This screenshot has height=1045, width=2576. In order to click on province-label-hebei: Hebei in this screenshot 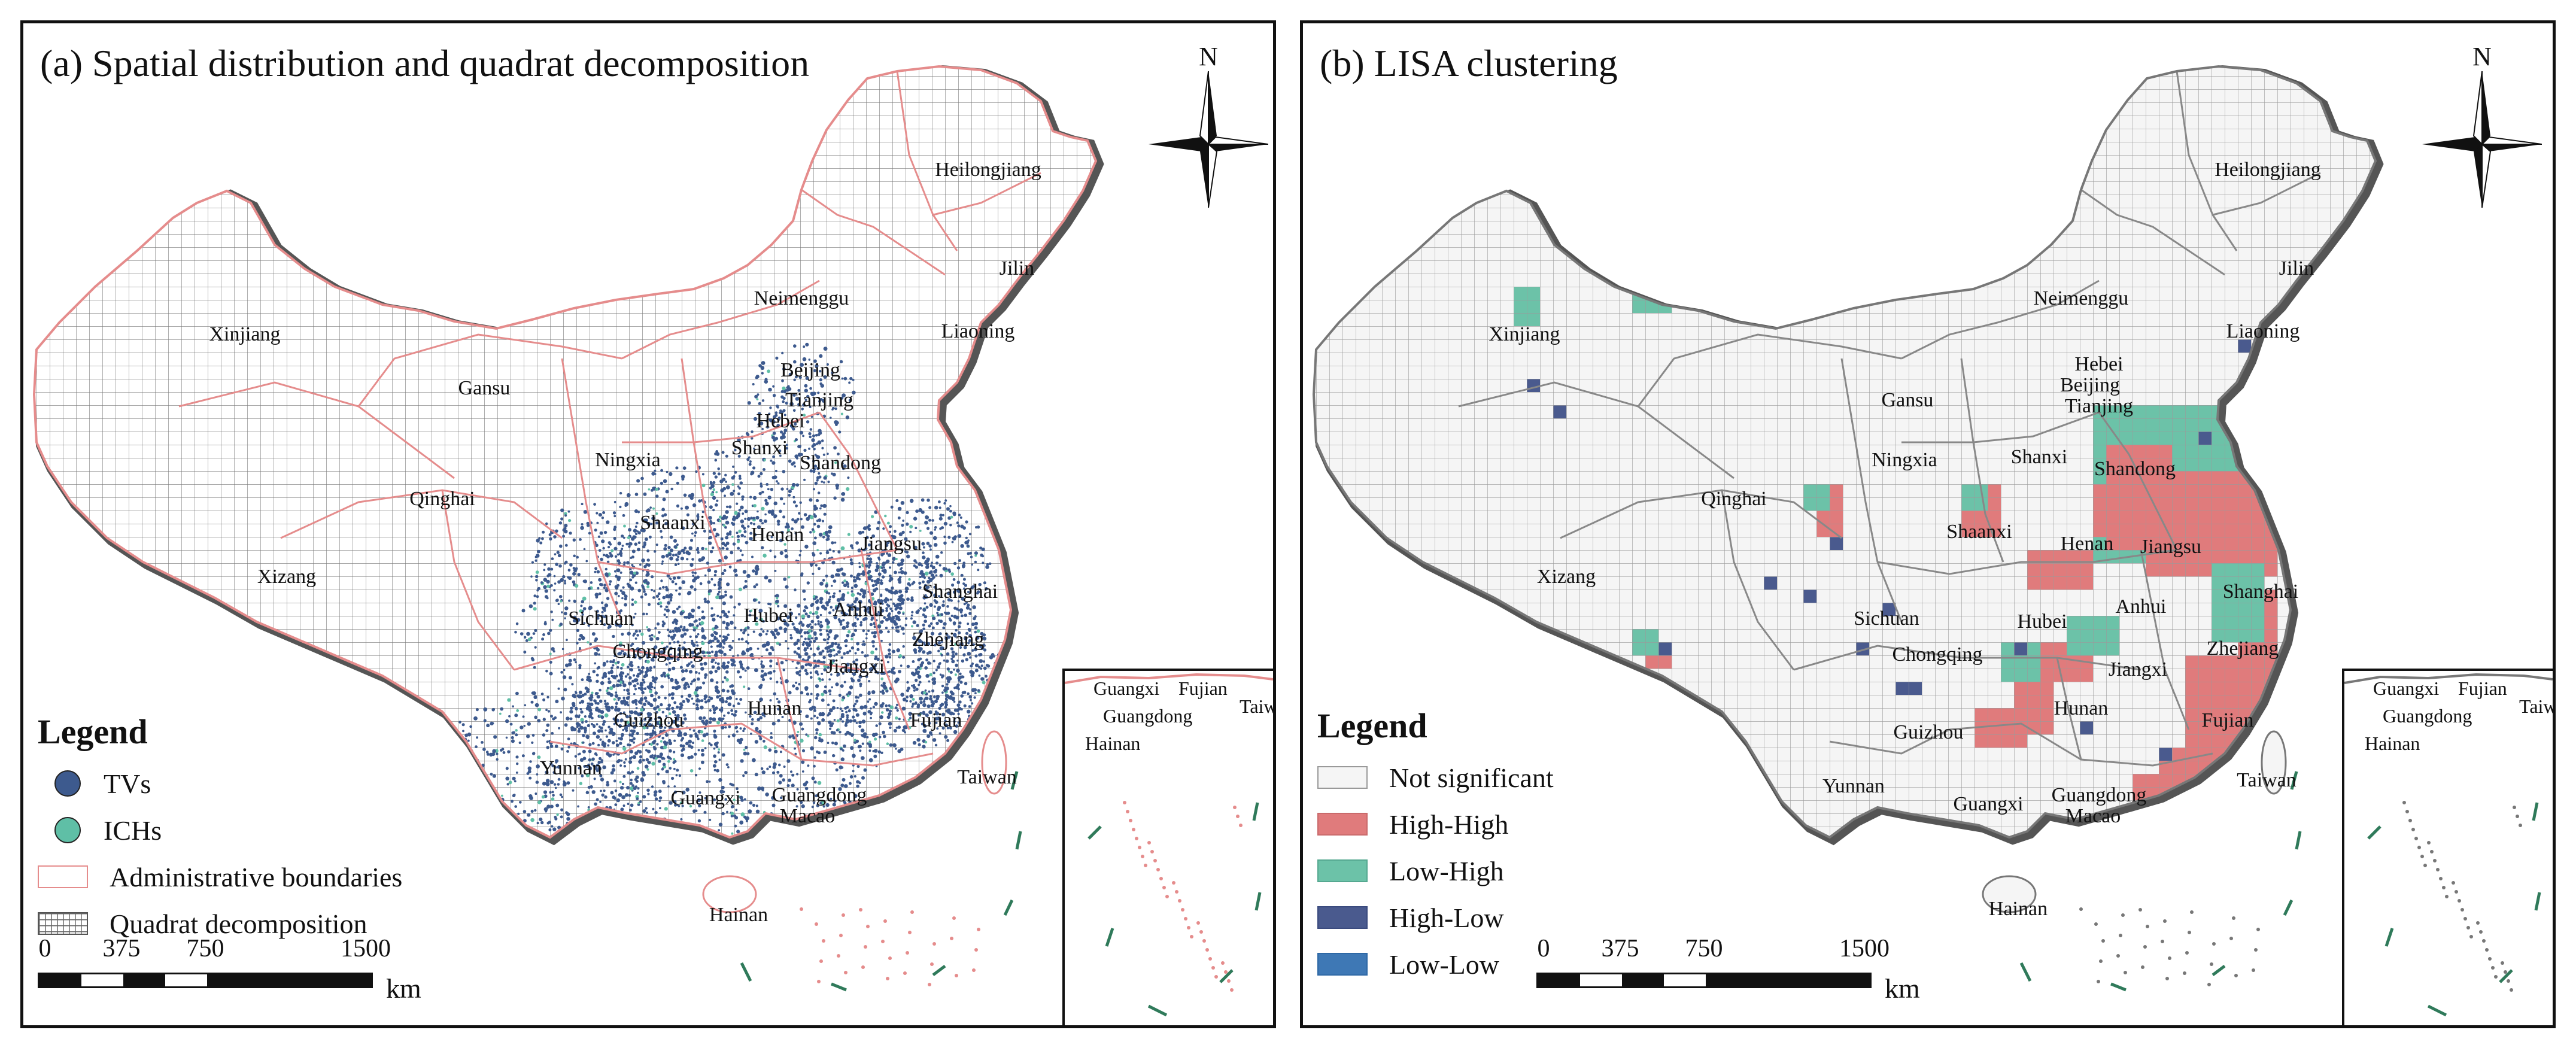, I will do `click(2098, 364)`.